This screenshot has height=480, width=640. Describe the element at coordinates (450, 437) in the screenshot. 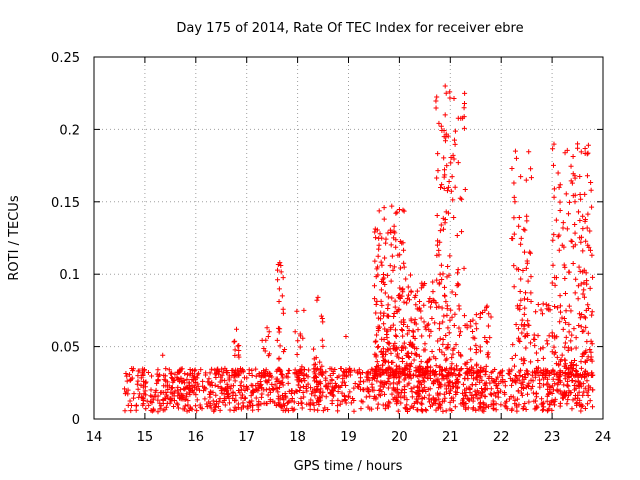

I see `x-tick-label: 21` at that location.